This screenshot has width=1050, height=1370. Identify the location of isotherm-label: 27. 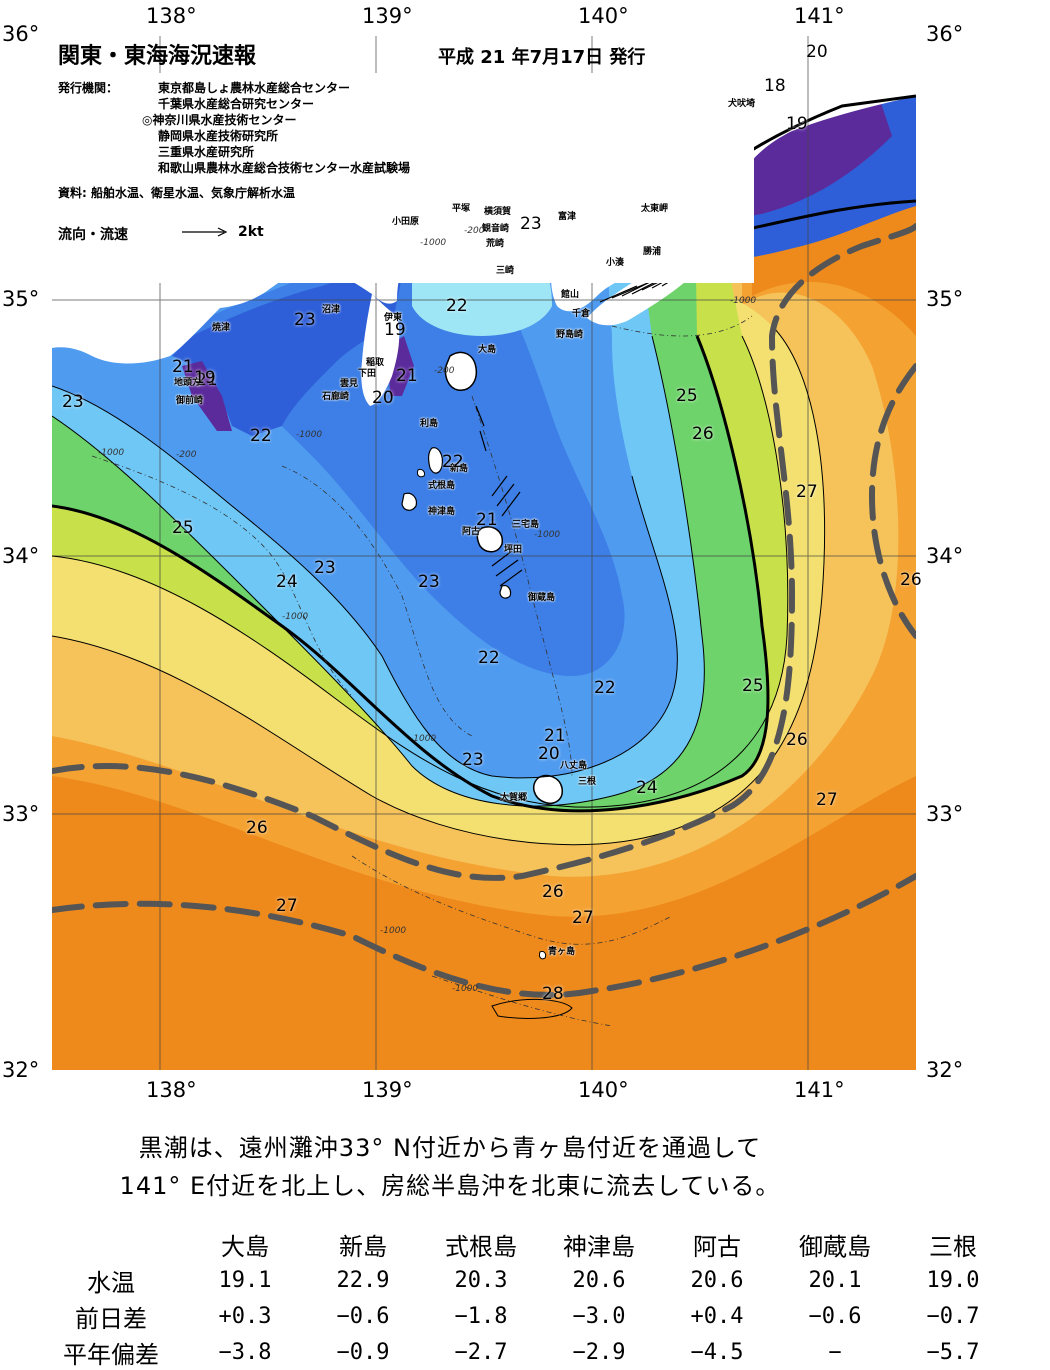
(583, 918).